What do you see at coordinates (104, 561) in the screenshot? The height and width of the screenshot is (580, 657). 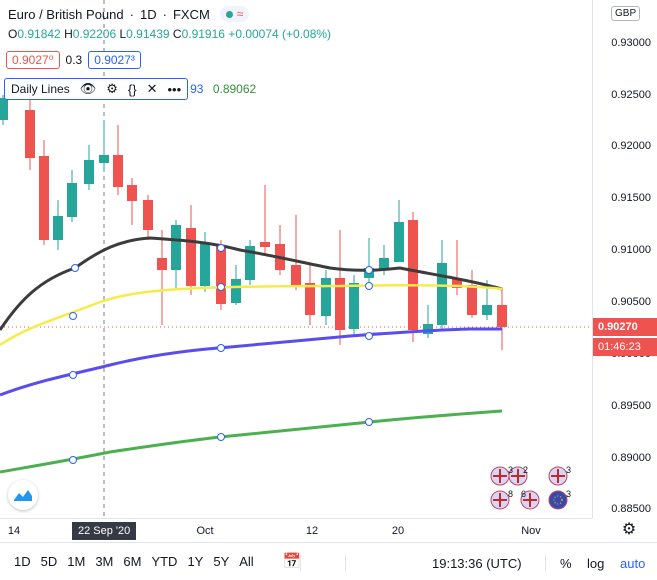 I see `timeframe-button-3m: 3M` at bounding box center [104, 561].